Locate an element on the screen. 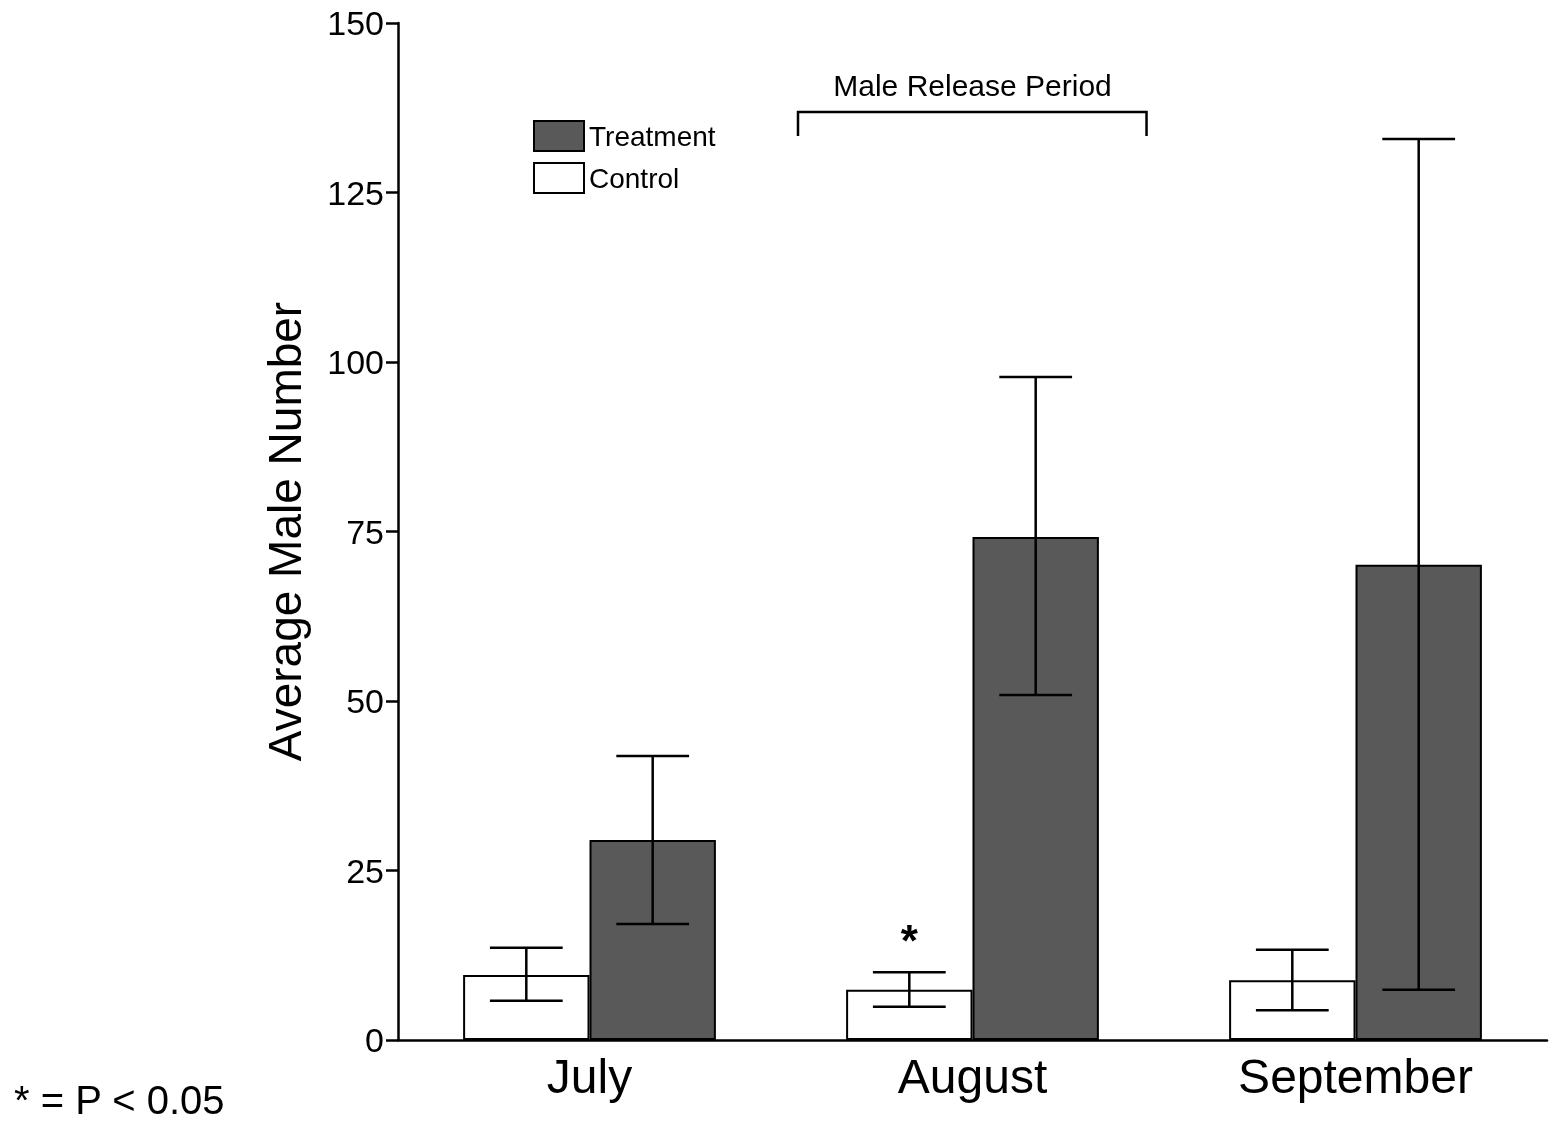 Image resolution: width=1567 pixels, height=1125 pixels. legend-label: Control is located at coordinates (634, 178).